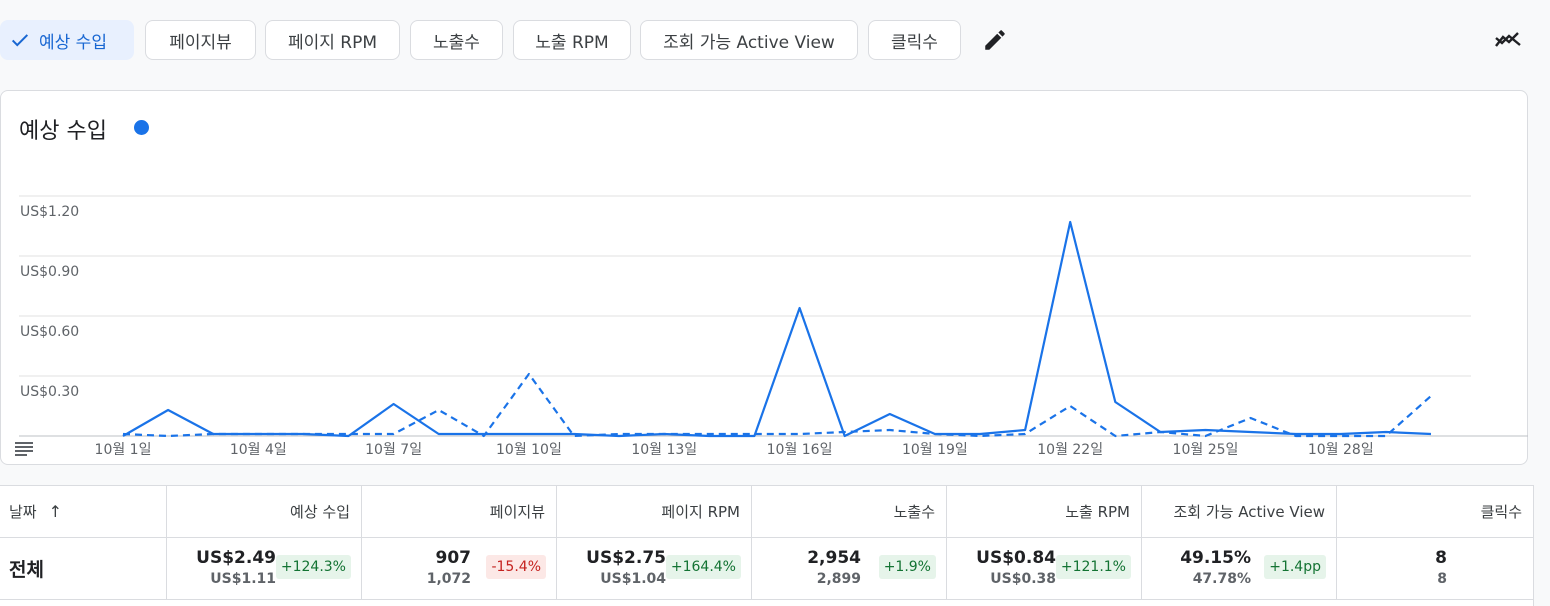  Describe the element at coordinates (1206, 450) in the screenshot. I see `x-tick-label: 10월 25일` at that location.